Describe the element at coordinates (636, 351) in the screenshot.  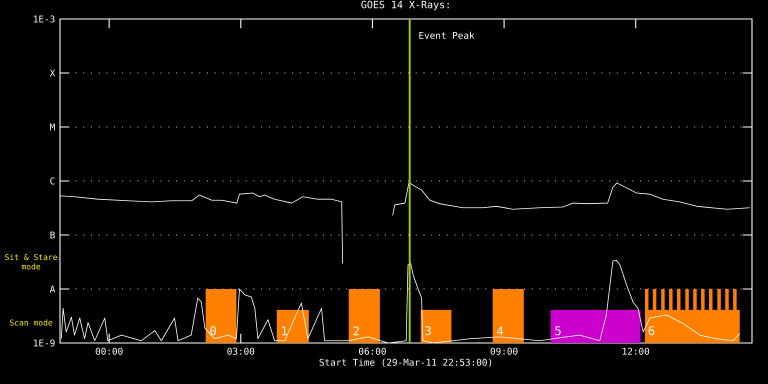
I see `x-tick-label: 12:00` at that location.